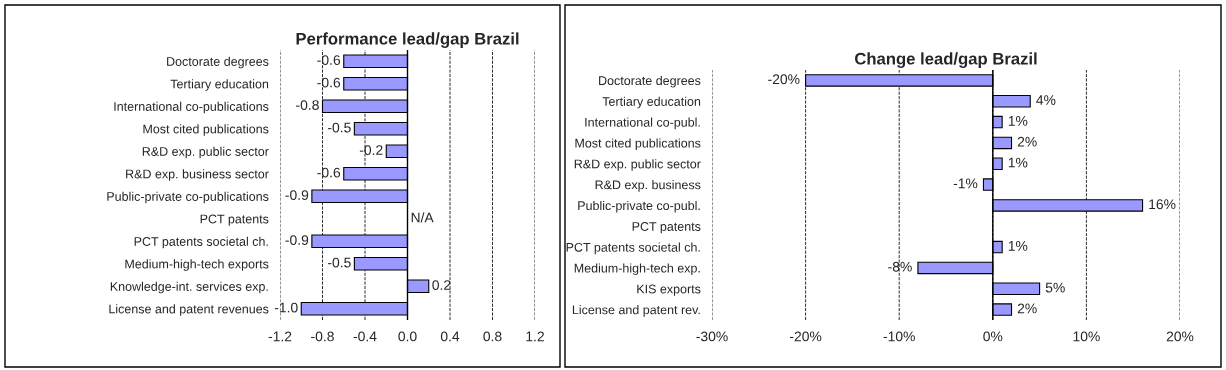 The height and width of the screenshot is (370, 1226). What do you see at coordinates (806, 336) in the screenshot?
I see `x-tick-label: -20%` at bounding box center [806, 336].